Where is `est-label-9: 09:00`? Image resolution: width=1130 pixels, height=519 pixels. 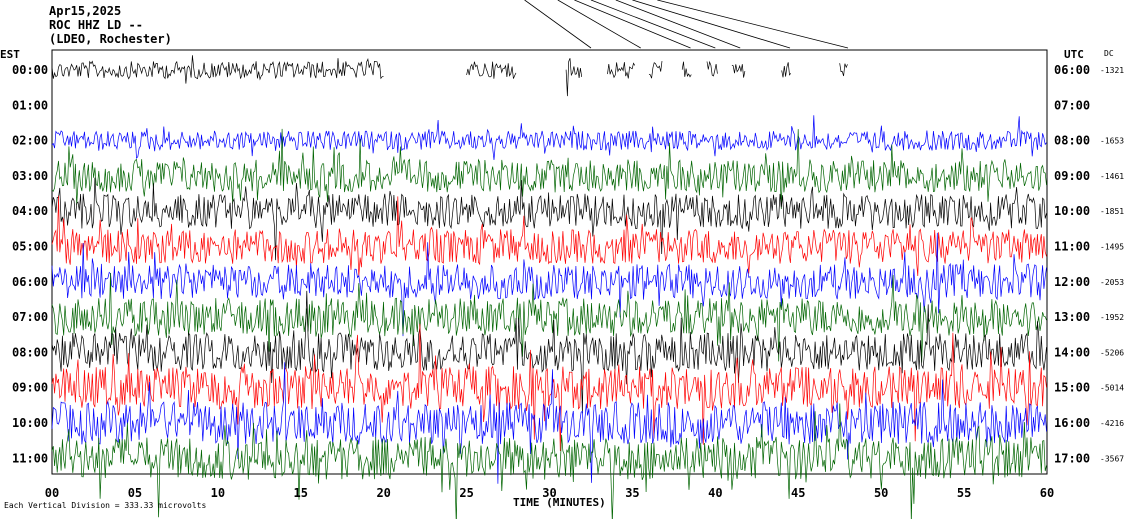 est-label-9: 09:00 is located at coordinates (30, 388).